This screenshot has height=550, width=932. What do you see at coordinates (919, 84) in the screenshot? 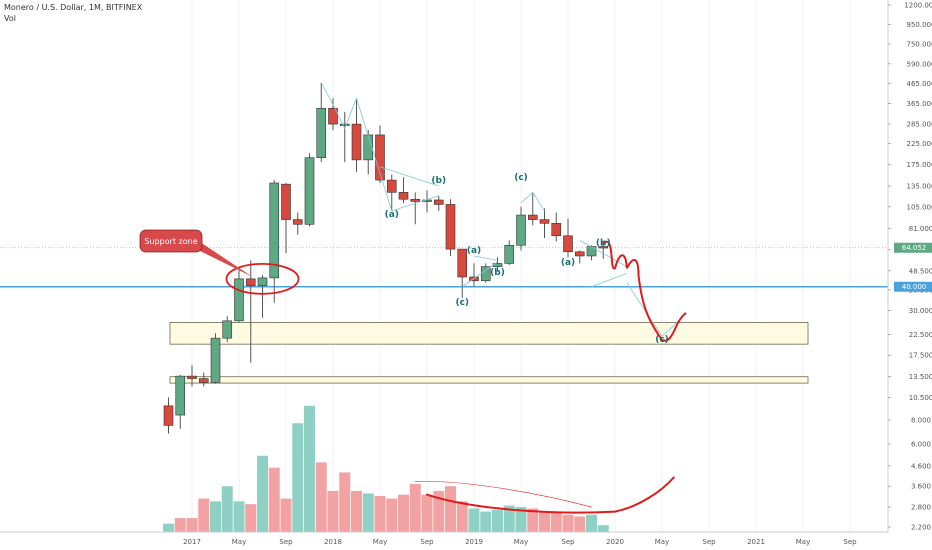
I see `price-tick-label: 465.000` at bounding box center [919, 84].